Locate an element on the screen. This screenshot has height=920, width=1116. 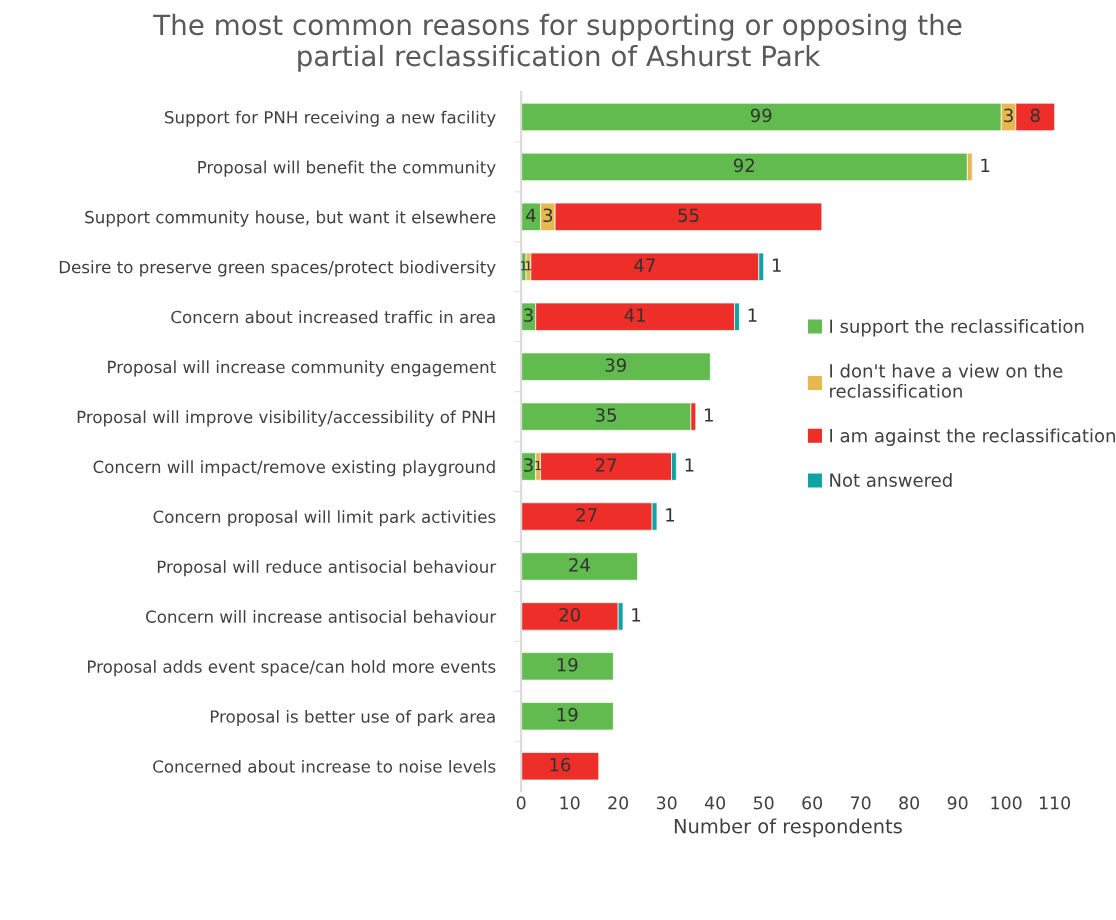
y-tick-label: Concerned about increase to noise levels is located at coordinates (324, 766).